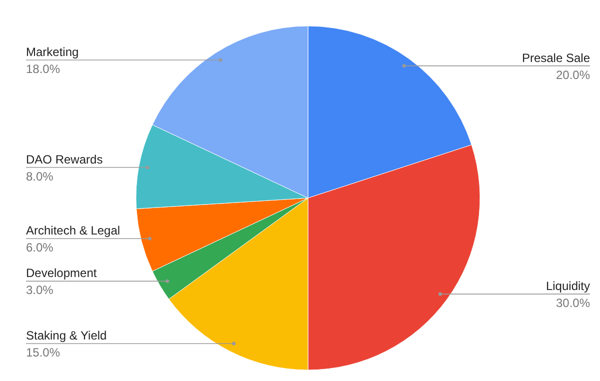 The width and height of the screenshot is (600, 381). What do you see at coordinates (573, 303) in the screenshot?
I see `data-label: 30.0%` at bounding box center [573, 303].